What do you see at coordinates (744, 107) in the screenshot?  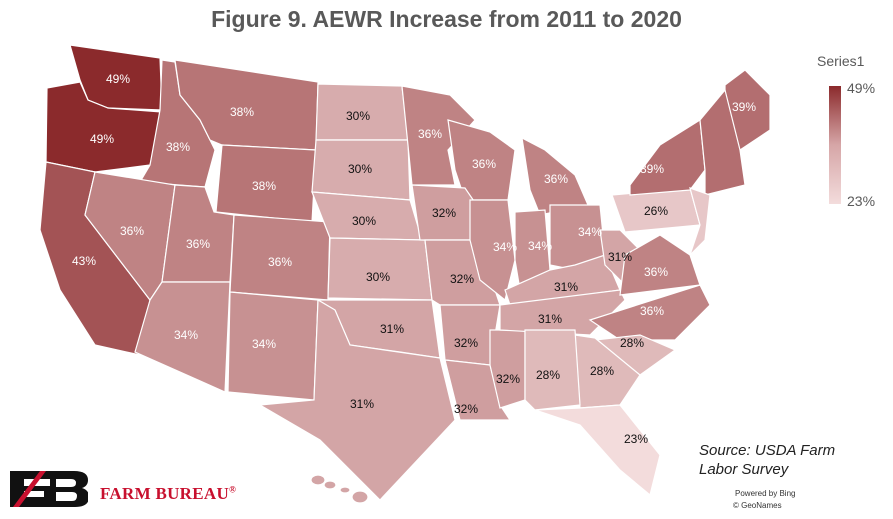 I see `state-label-me: 39%` at bounding box center [744, 107].